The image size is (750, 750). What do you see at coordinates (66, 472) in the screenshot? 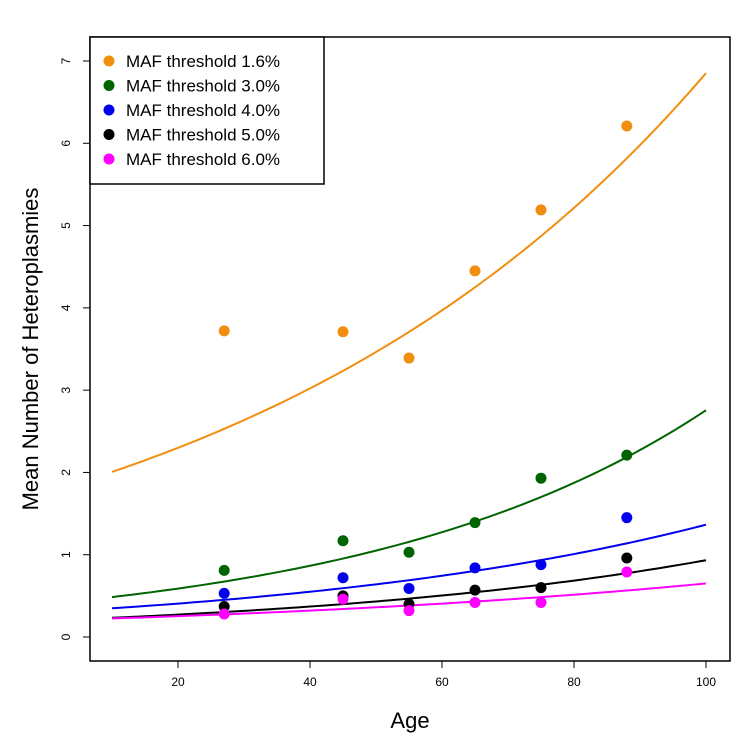
I see `y-tick-label: 2` at bounding box center [66, 472].